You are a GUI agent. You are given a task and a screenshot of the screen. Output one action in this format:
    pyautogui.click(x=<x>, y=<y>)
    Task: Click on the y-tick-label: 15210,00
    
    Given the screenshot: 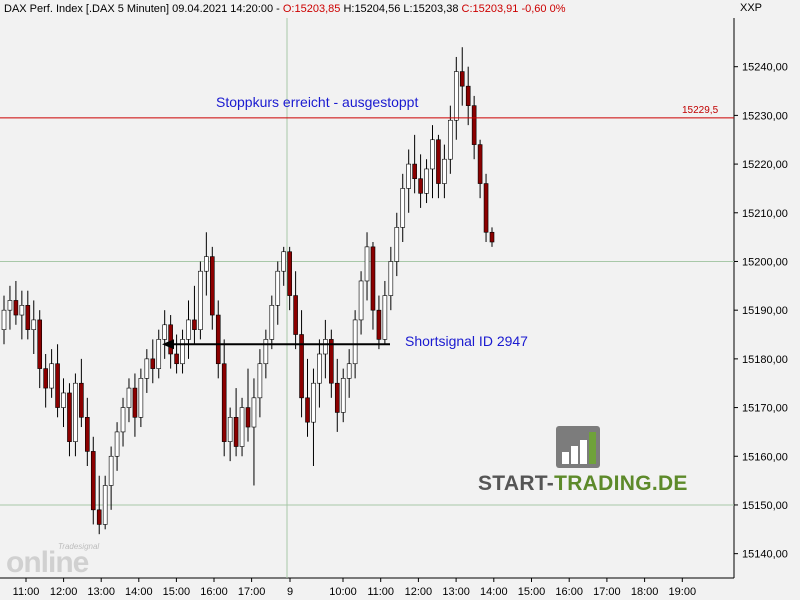 What is the action you would take?
    pyautogui.click(x=765, y=214)
    